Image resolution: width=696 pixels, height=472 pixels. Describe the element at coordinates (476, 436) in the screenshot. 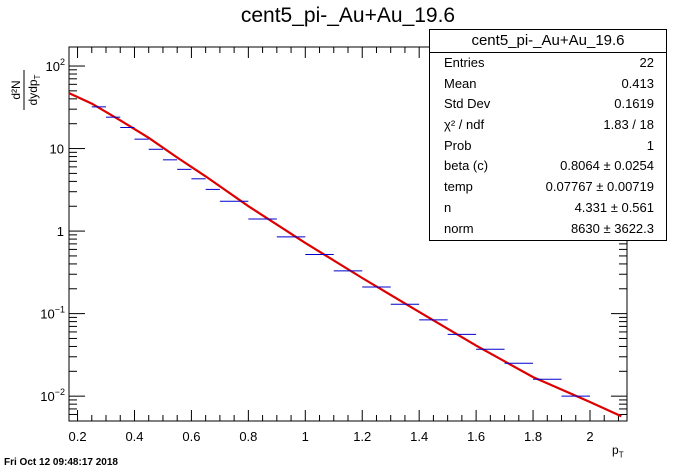

I see `x-tick-label: 1.6` at that location.